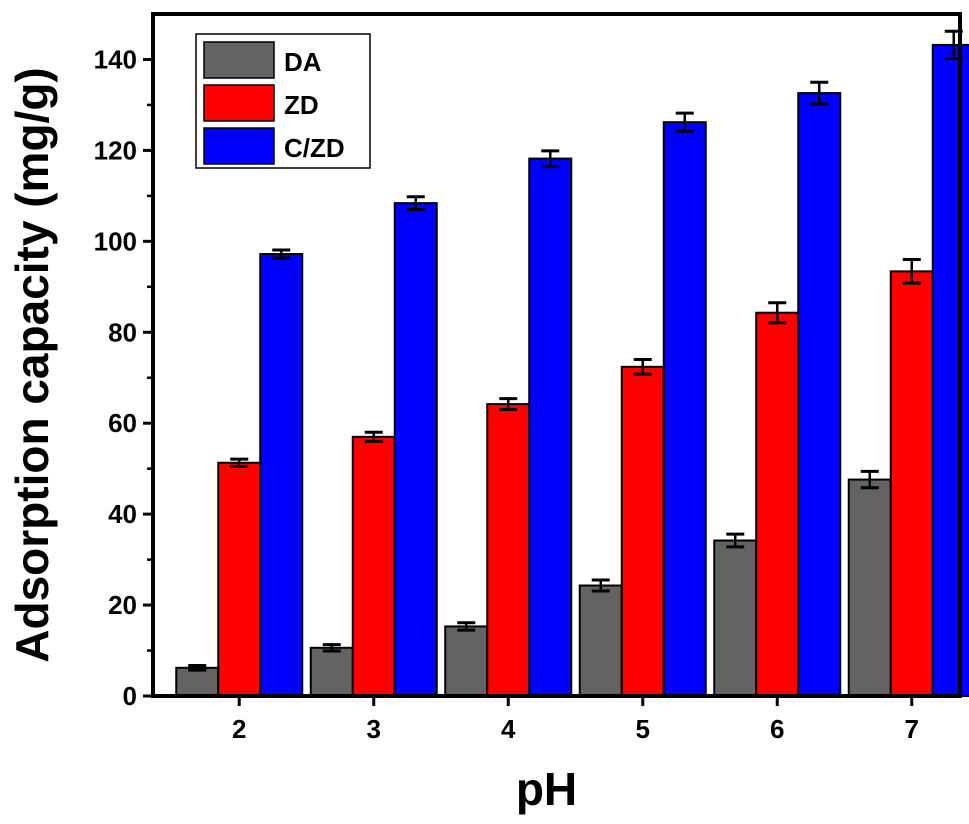 This screenshot has height=824, width=969. Describe the element at coordinates (777, 729) in the screenshot. I see `x-tick-label-6: 6` at that location.